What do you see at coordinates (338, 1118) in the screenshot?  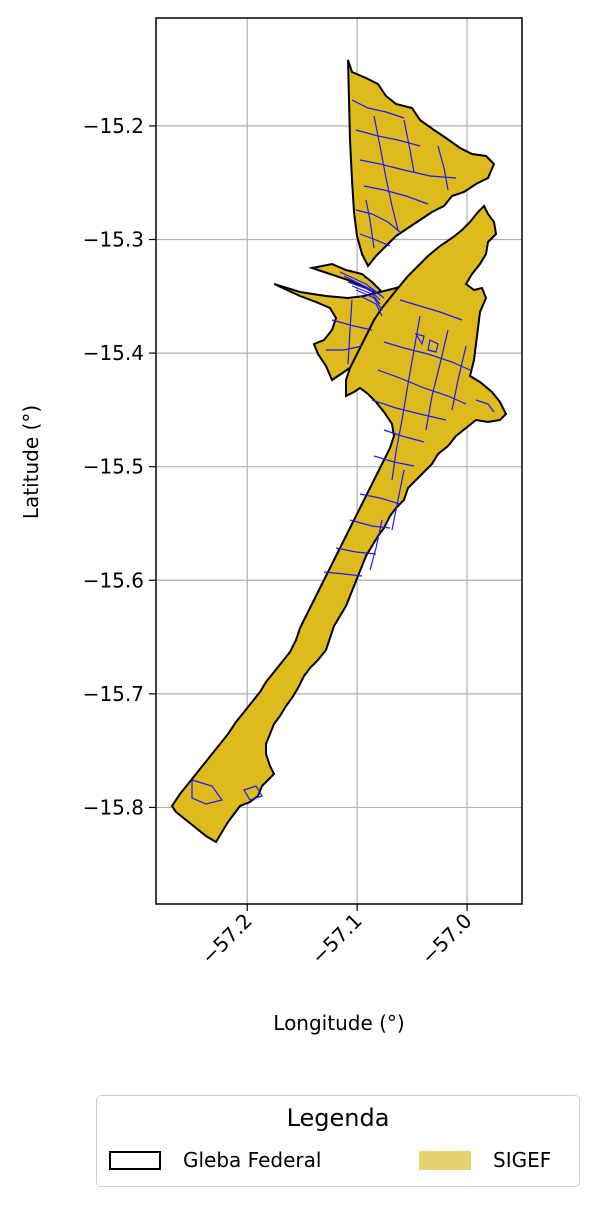 I see `legend-title: Legenda` at bounding box center [338, 1118].